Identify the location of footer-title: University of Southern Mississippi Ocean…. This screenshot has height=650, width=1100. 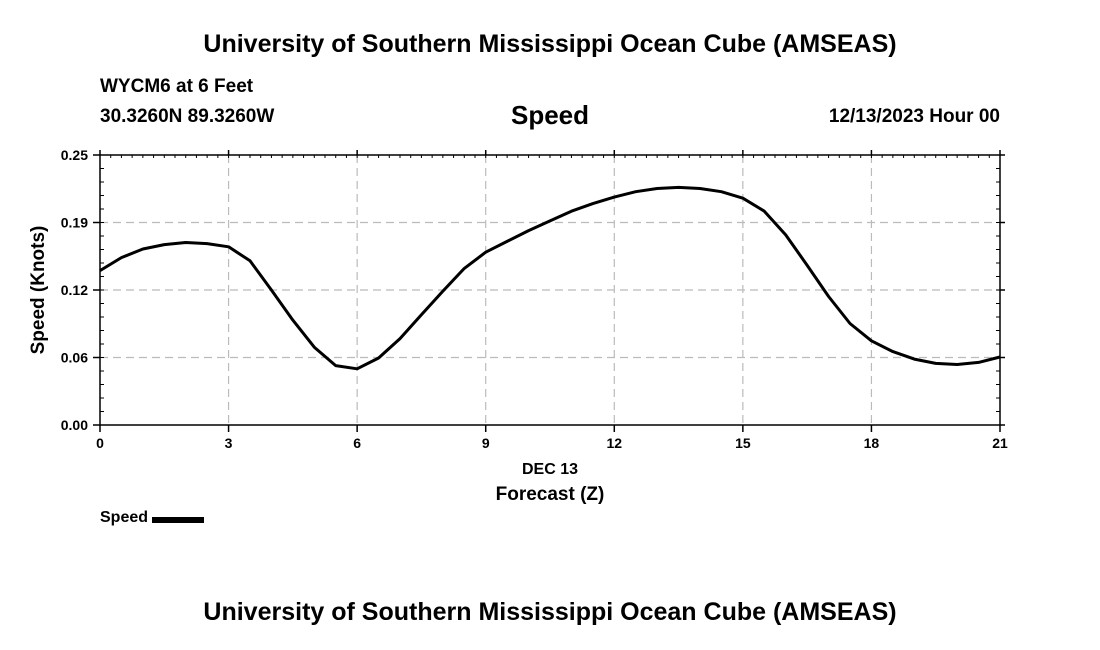
(550, 612).